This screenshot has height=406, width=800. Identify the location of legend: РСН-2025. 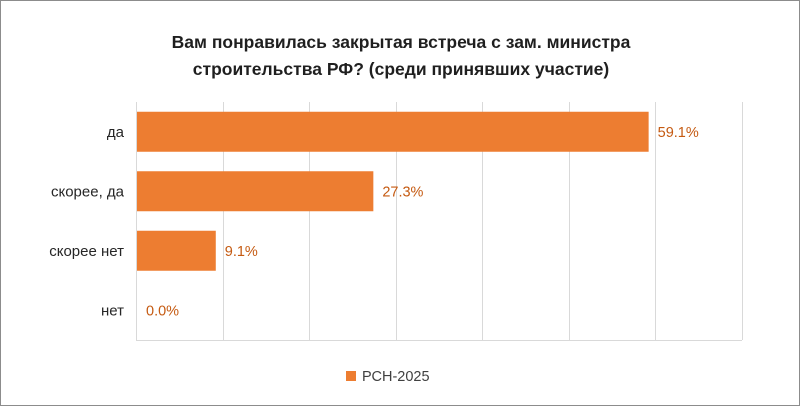
(388, 377).